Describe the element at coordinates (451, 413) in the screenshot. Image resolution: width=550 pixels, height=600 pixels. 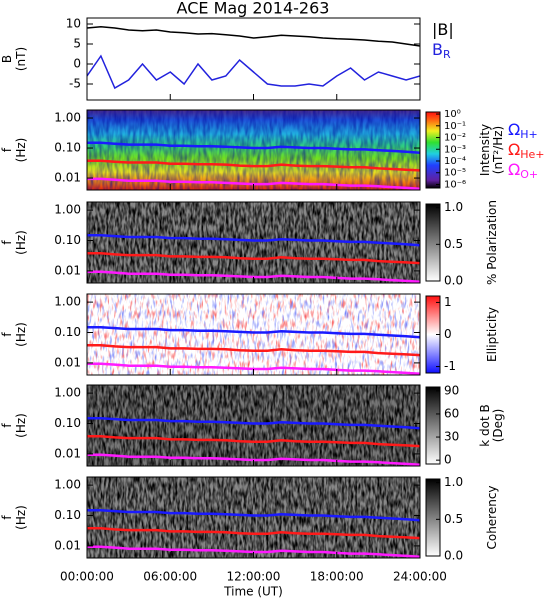
I see `colorbar-tick-label: 60` at that location.